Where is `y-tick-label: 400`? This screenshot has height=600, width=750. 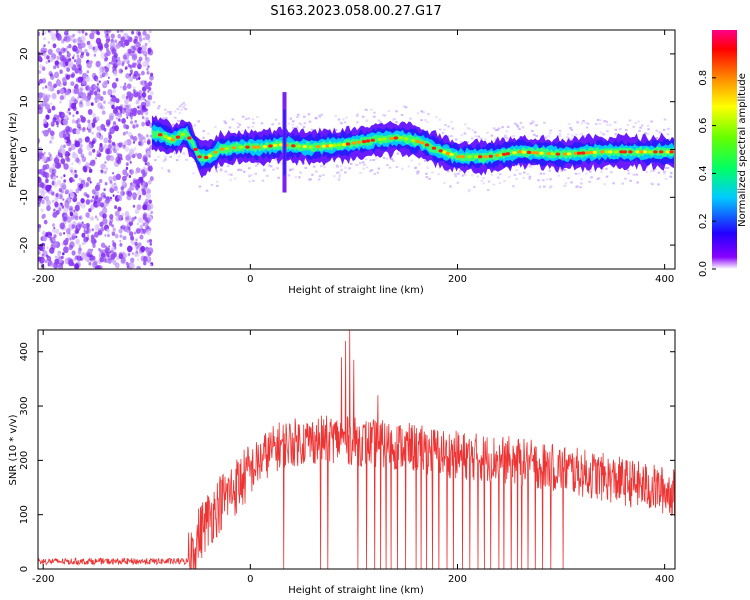 y-tick-label: 400 is located at coordinates (24, 351).